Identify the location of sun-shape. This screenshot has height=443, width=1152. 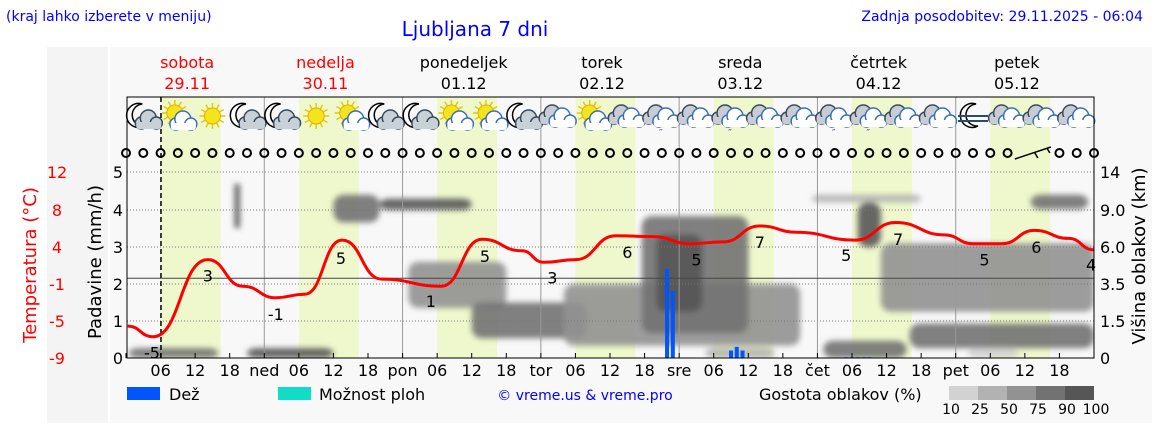
(212, 116).